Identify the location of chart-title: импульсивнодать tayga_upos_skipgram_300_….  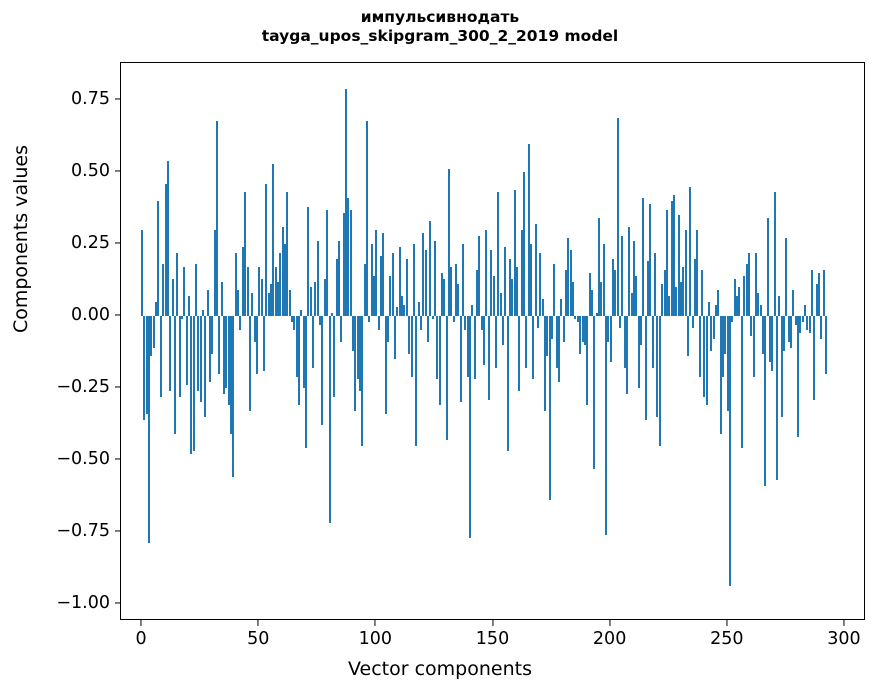
(440, 27).